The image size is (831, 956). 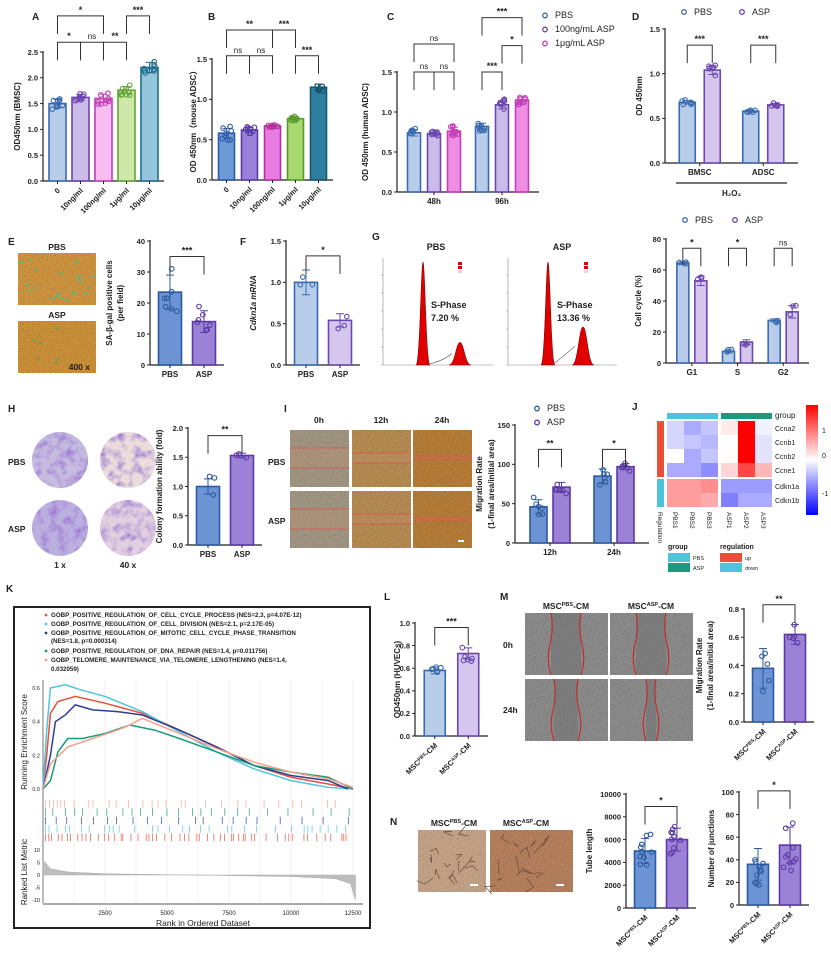 What do you see at coordinates (734, 694) in the screenshot?
I see `y-tick-label: 0.2` at bounding box center [734, 694].